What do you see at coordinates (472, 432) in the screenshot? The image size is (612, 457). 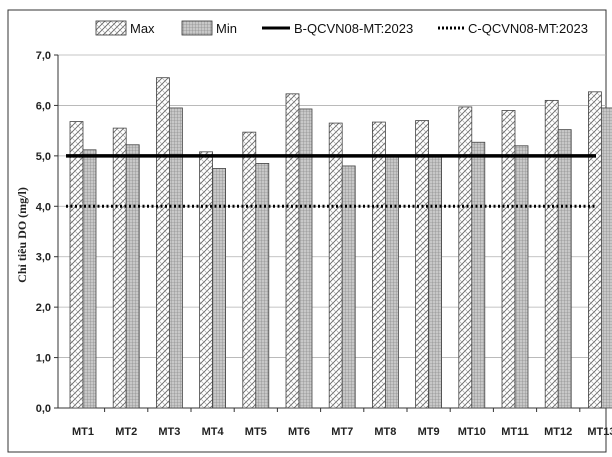 I see `x-tick-label: MT10` at bounding box center [472, 432].